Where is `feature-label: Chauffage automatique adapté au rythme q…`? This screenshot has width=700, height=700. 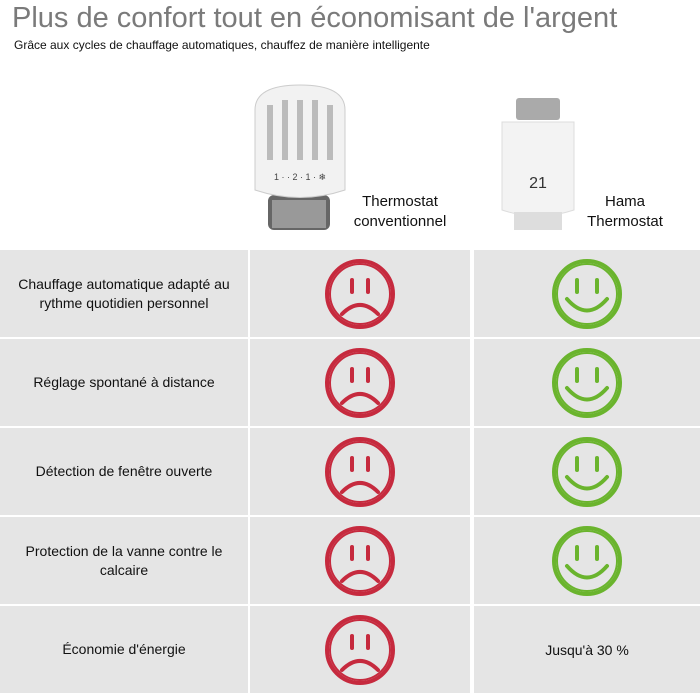
feature-label: Chauffage automatique adapté au rythme q… is located at coordinates (124, 293).